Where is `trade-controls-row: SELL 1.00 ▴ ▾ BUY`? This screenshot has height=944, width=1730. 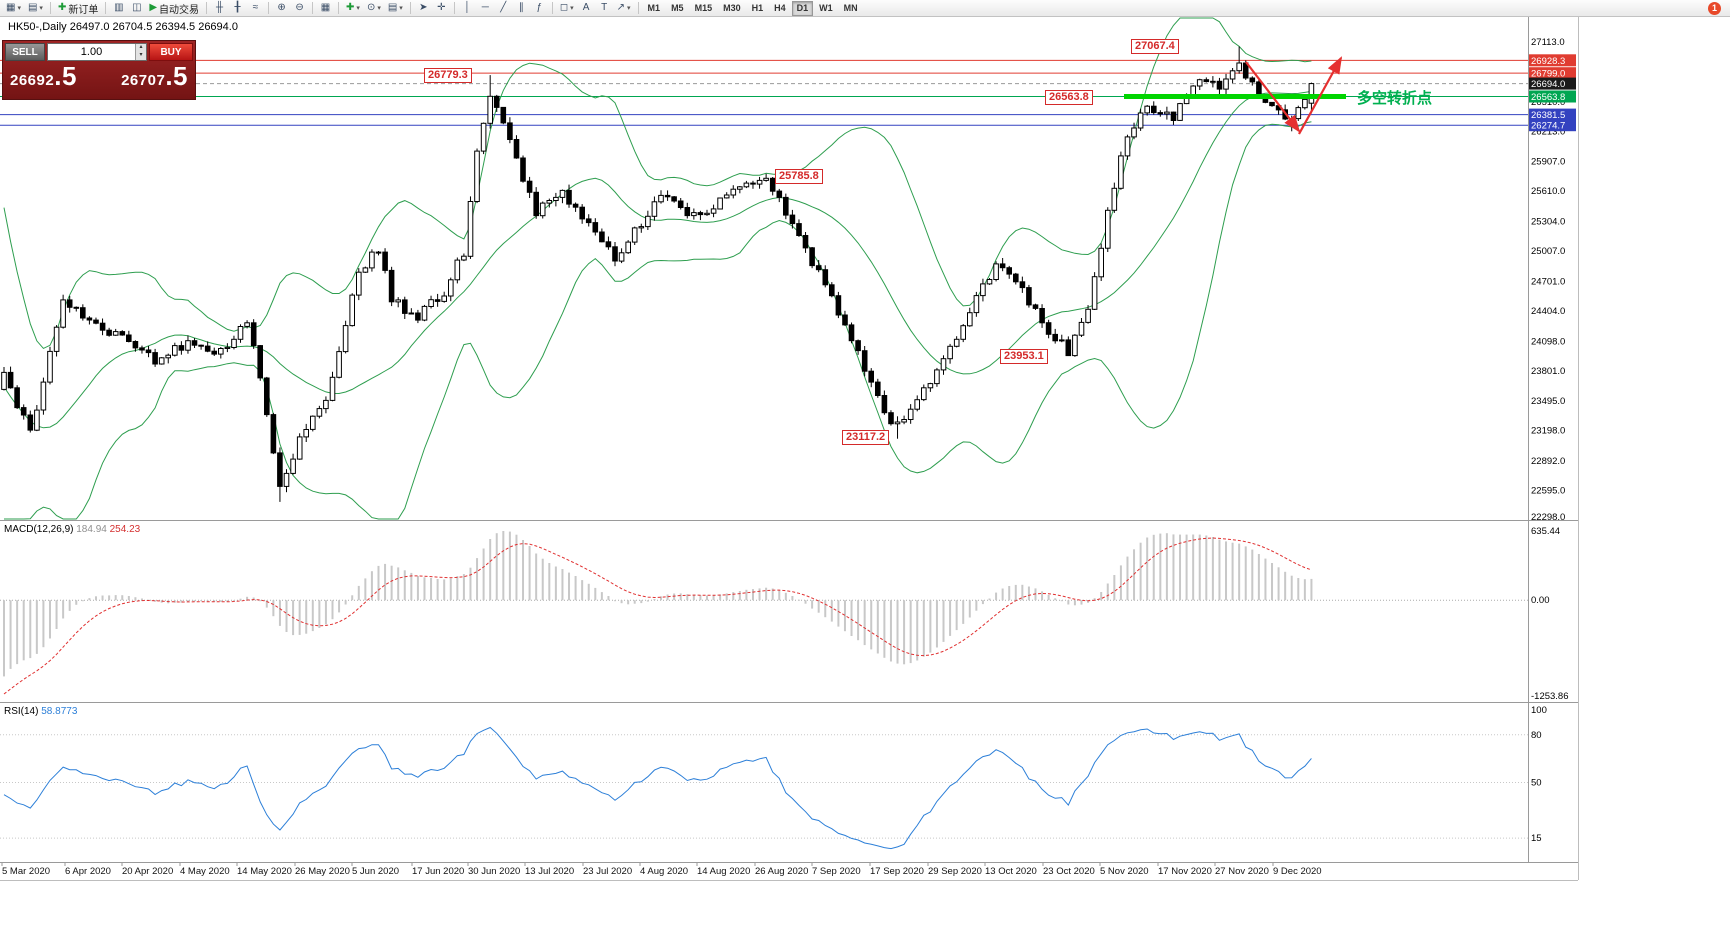 trade-controls-row: SELL 1.00 ▴ ▾ BUY is located at coordinates (99, 52).